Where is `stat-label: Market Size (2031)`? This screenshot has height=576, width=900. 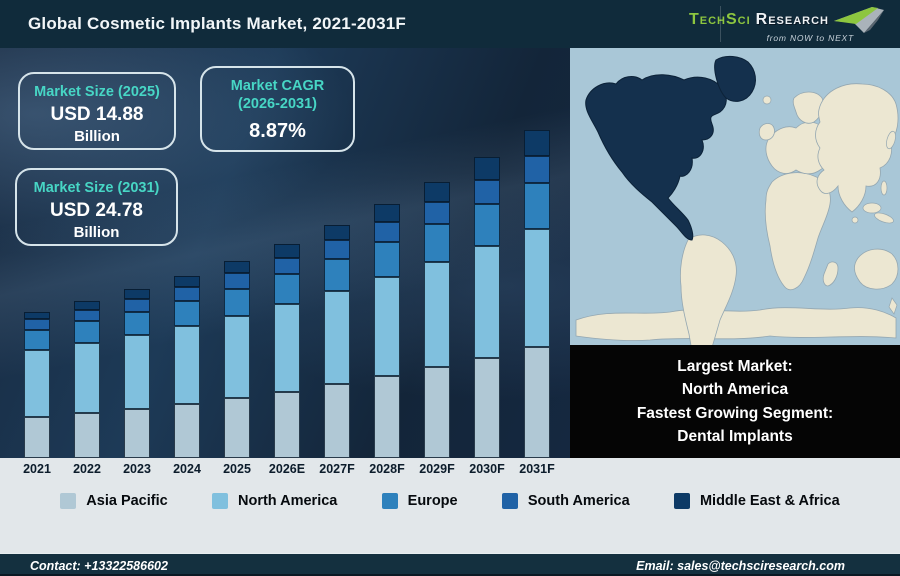 stat-label: Market Size (2031) is located at coordinates (96, 188).